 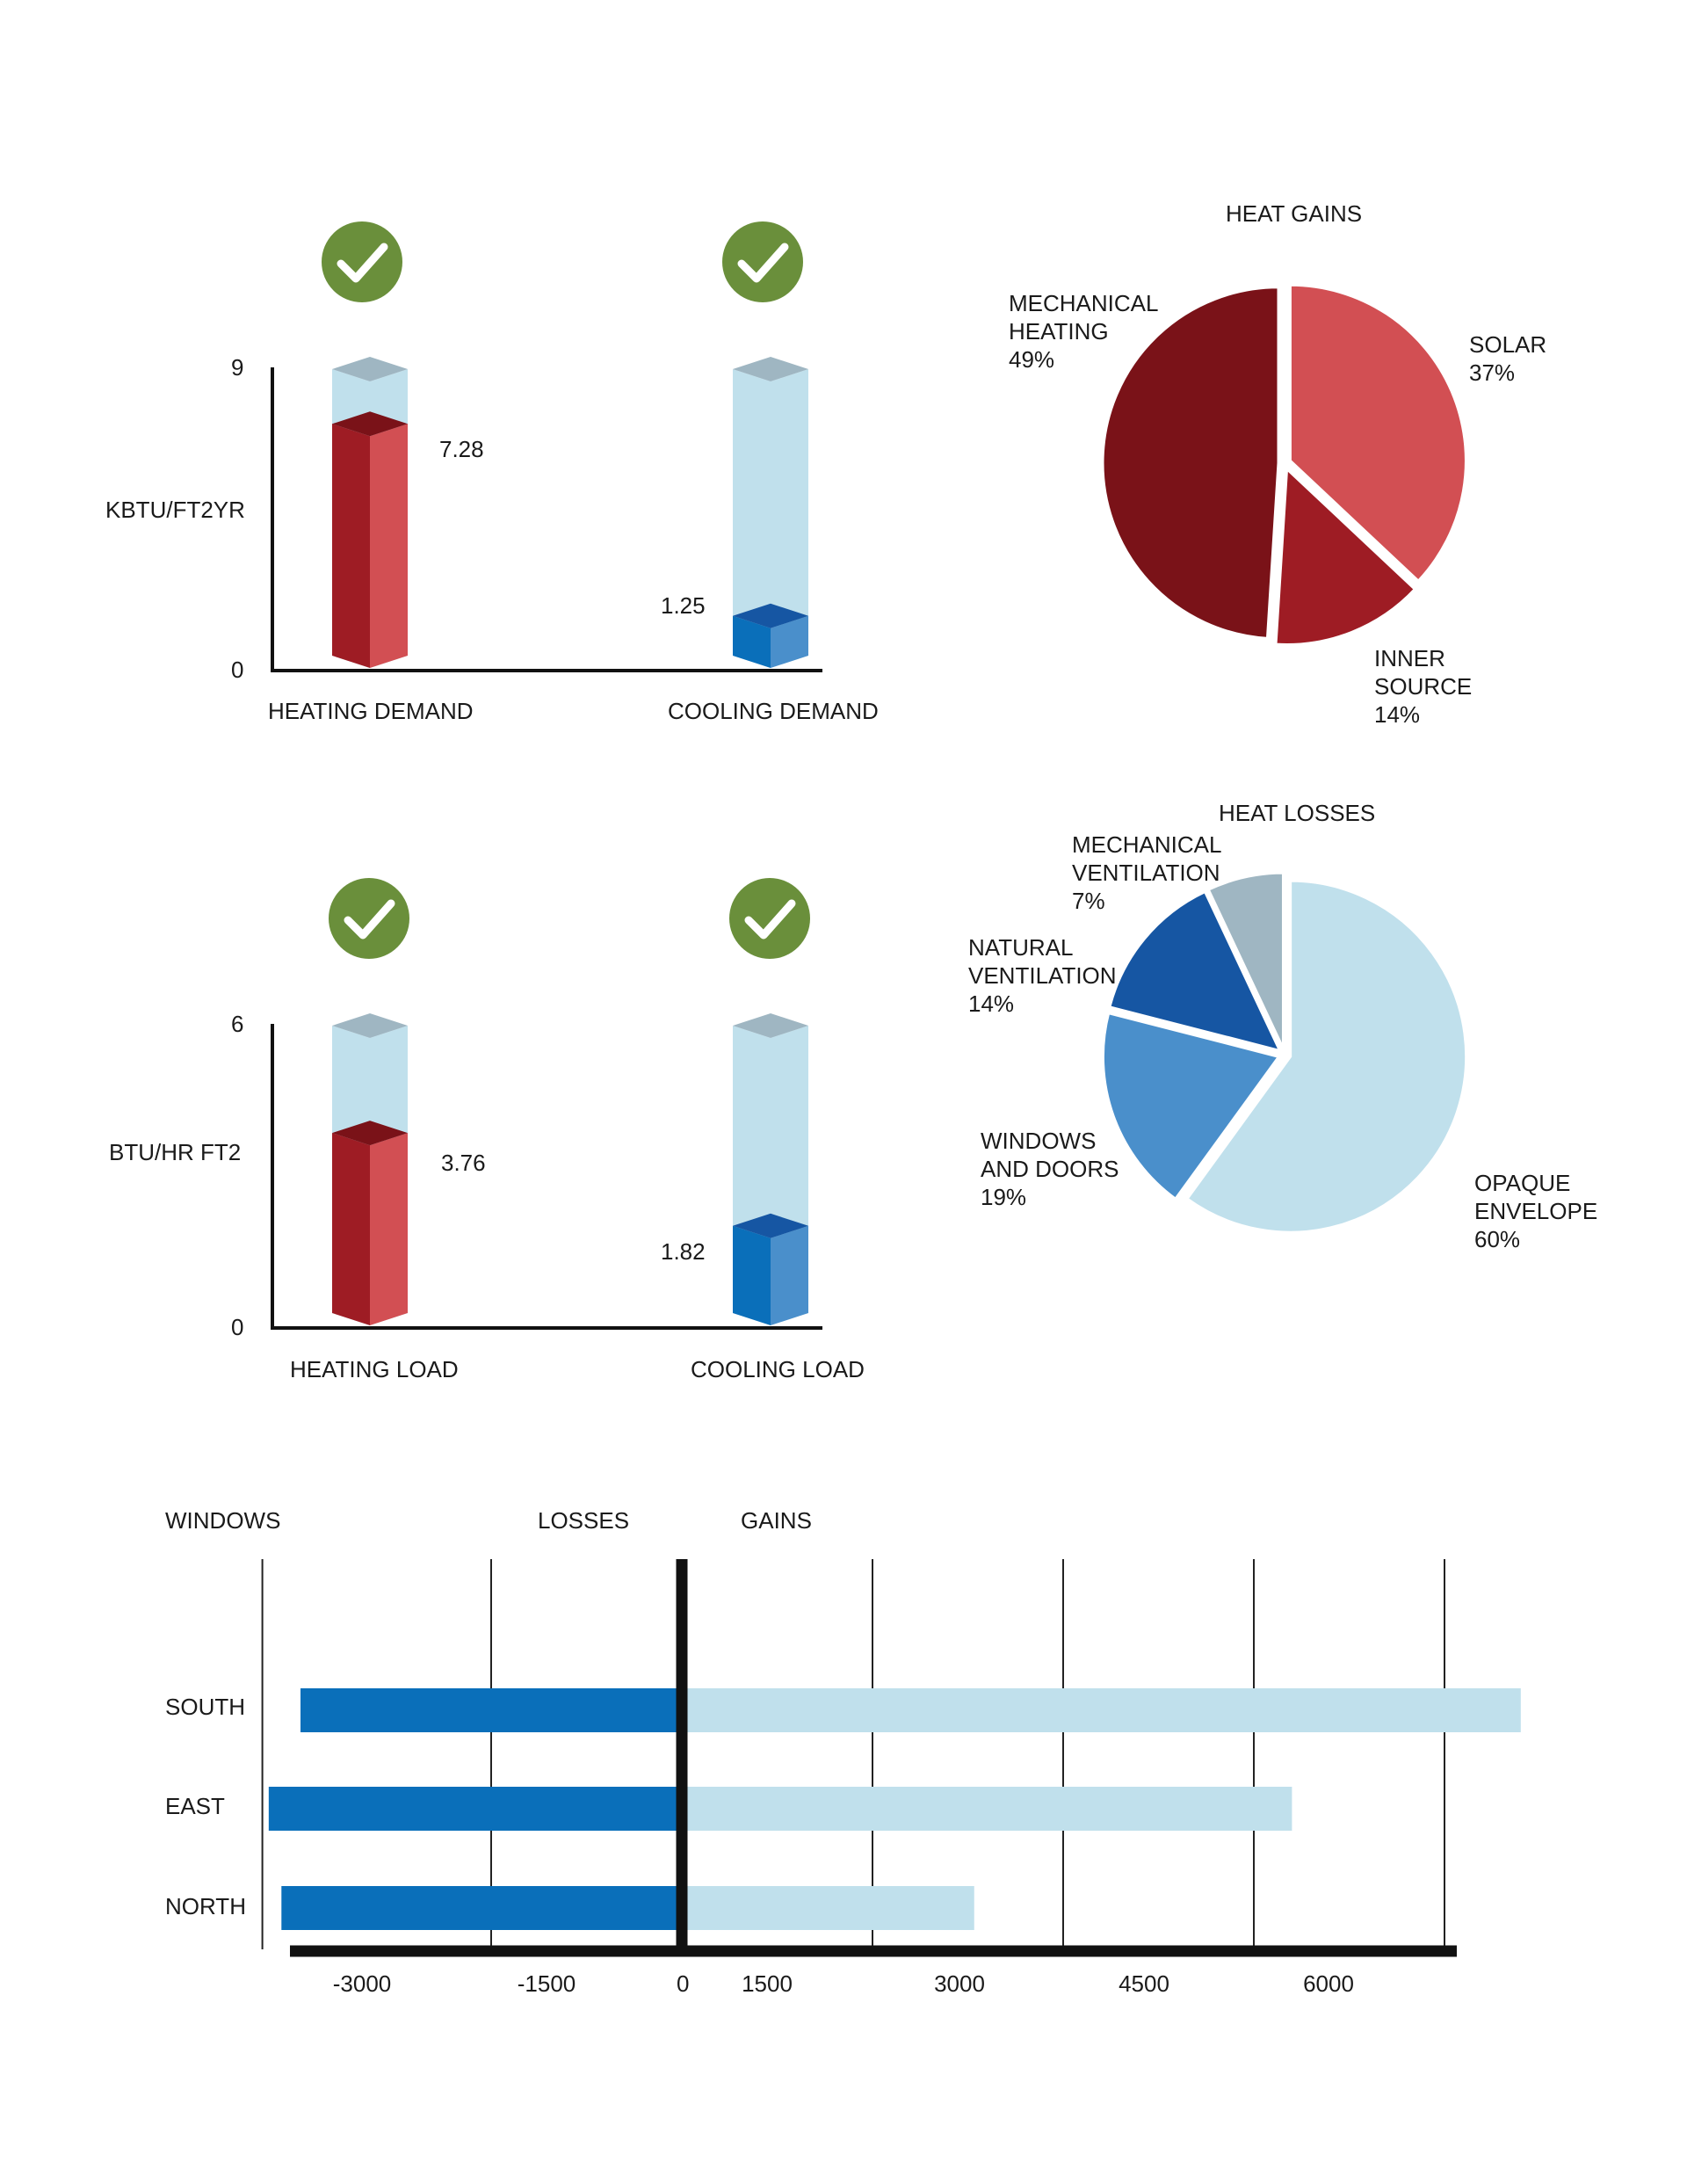 What do you see at coordinates (778, 1369) in the screenshot?
I see `load-category-cooling: COOLING LOAD` at bounding box center [778, 1369].